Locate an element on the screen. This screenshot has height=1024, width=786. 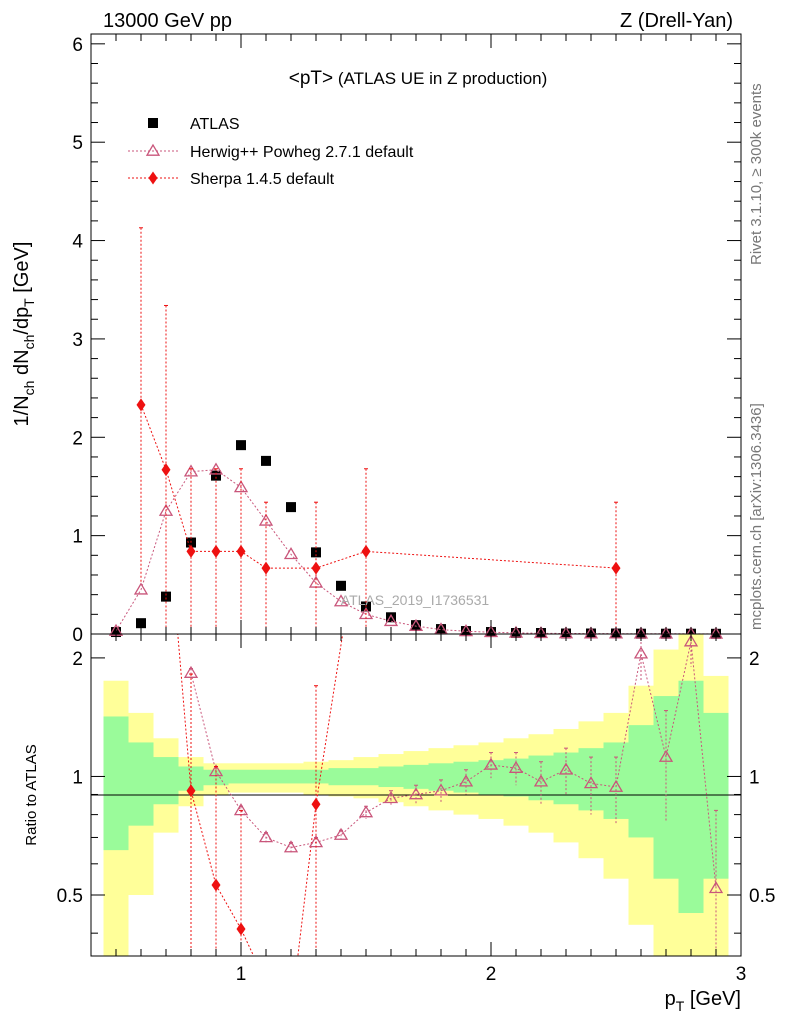
x-axis-label-part: T is located at coordinates (680, 1006).